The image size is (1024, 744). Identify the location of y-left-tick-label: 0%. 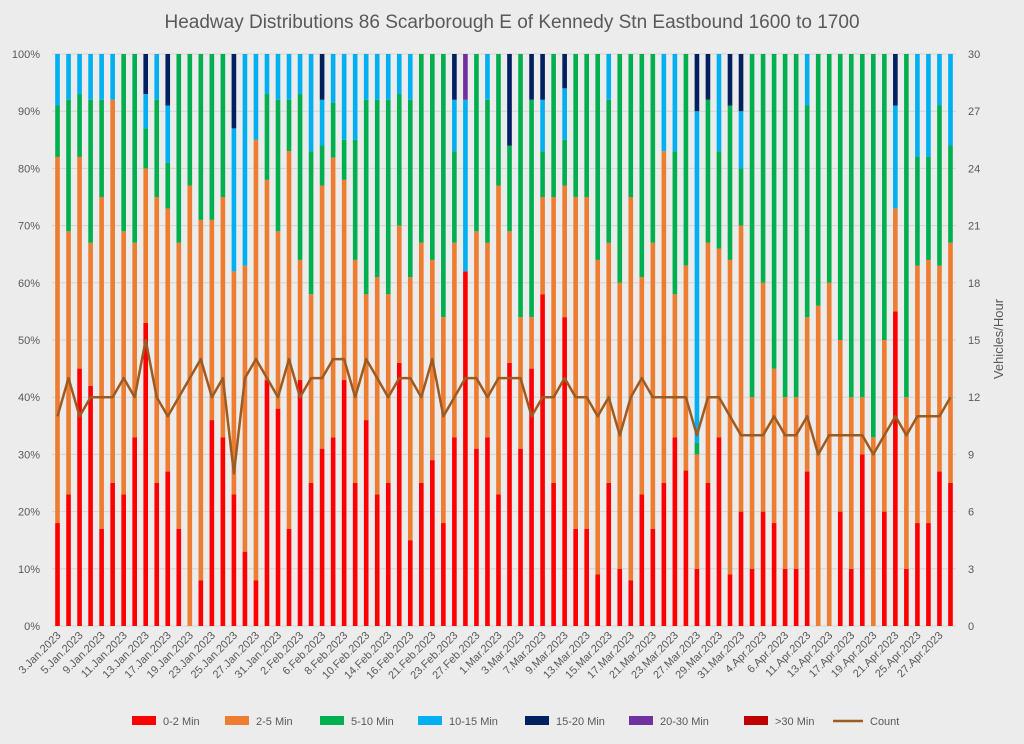
(32, 627).